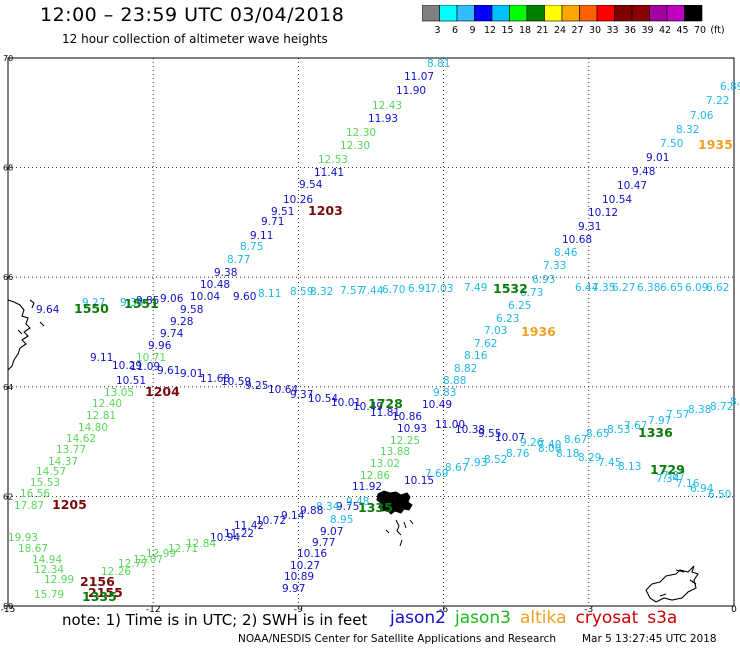 This screenshot has width=740, height=650. What do you see at coordinates (688, 484) in the screenshot?
I see `wave-height-value: 7.16` at bounding box center [688, 484].